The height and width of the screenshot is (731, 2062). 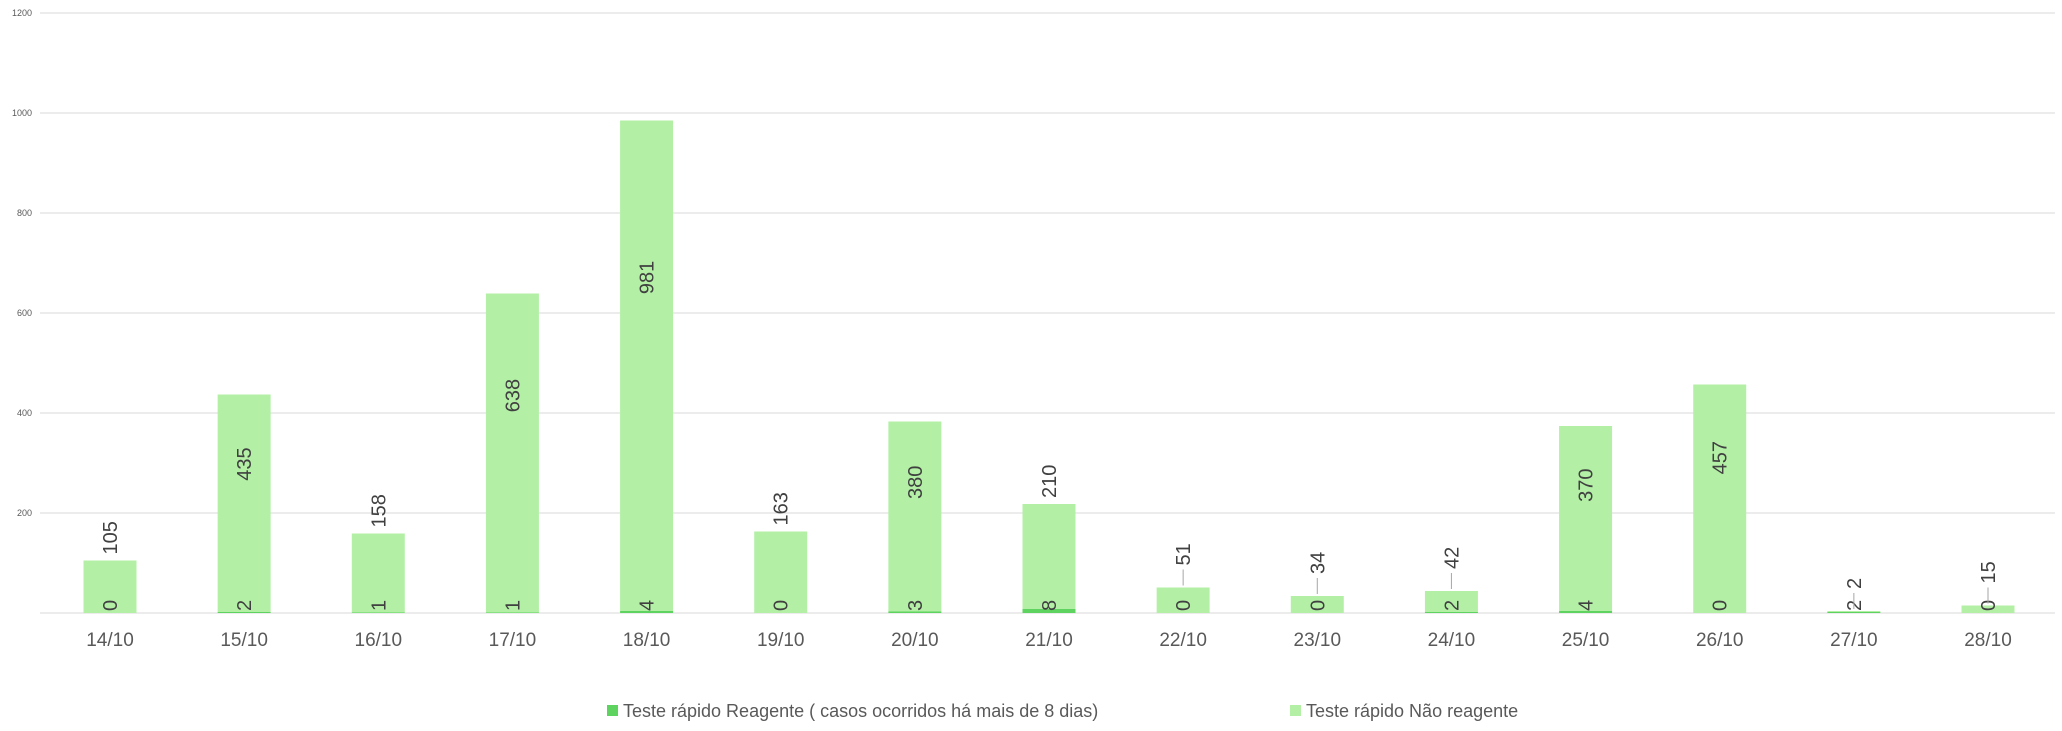 What do you see at coordinates (916, 482) in the screenshot?
I see `data-label-nao-reagente: 380` at bounding box center [916, 482].